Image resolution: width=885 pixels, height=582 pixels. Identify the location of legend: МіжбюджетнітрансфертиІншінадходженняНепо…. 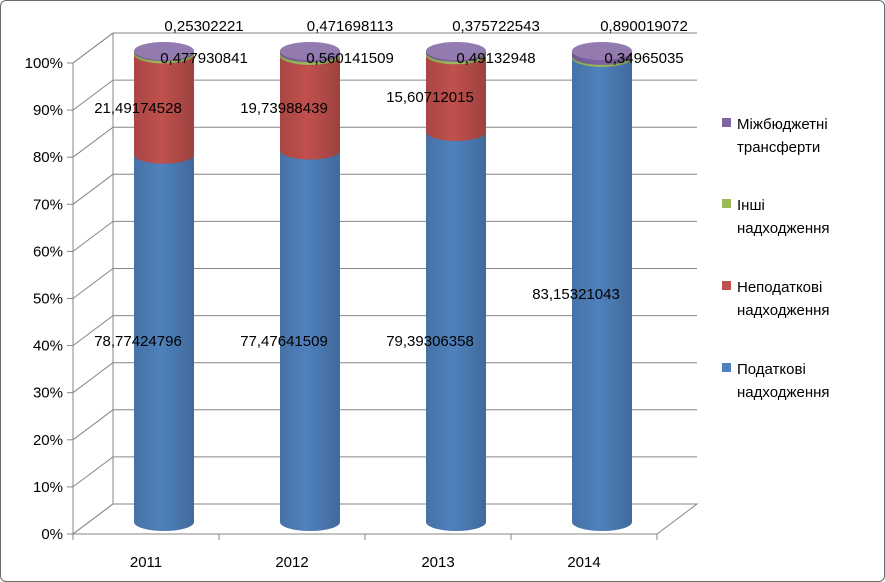
(776, 258).